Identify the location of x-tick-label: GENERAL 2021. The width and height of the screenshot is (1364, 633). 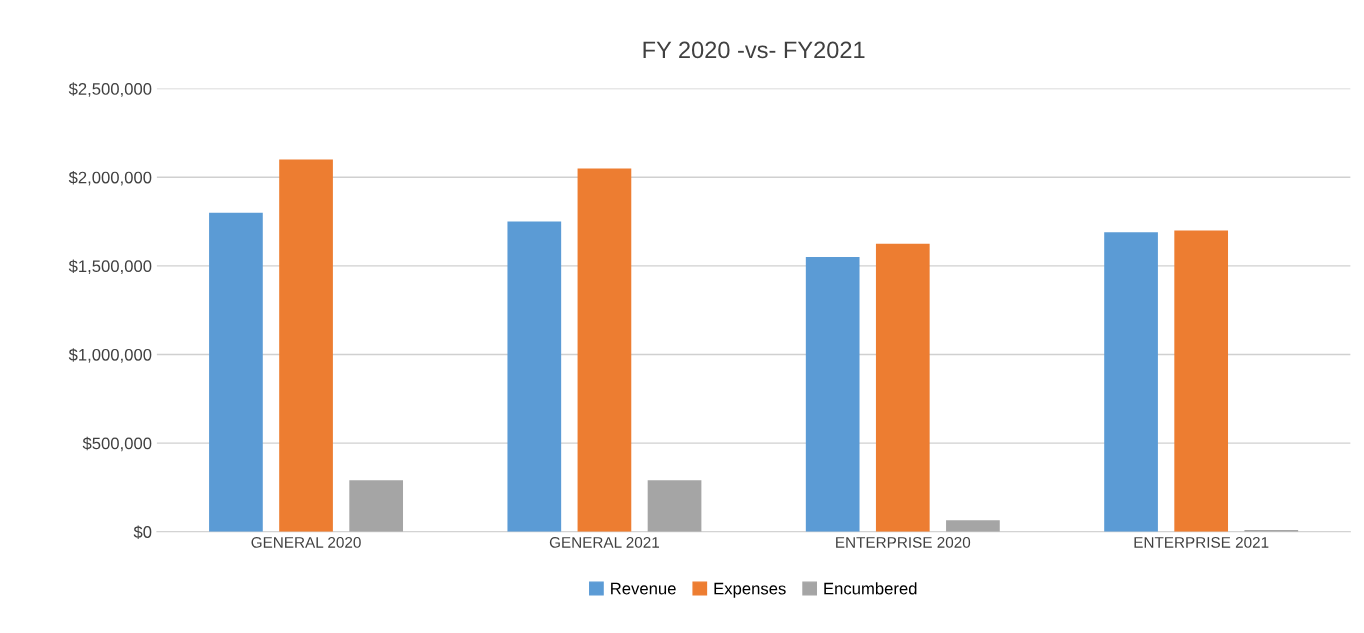
(604, 542).